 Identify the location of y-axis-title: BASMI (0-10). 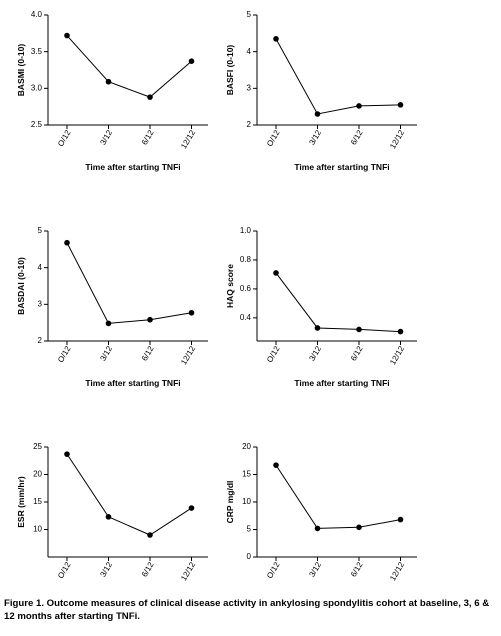
(21, 70).